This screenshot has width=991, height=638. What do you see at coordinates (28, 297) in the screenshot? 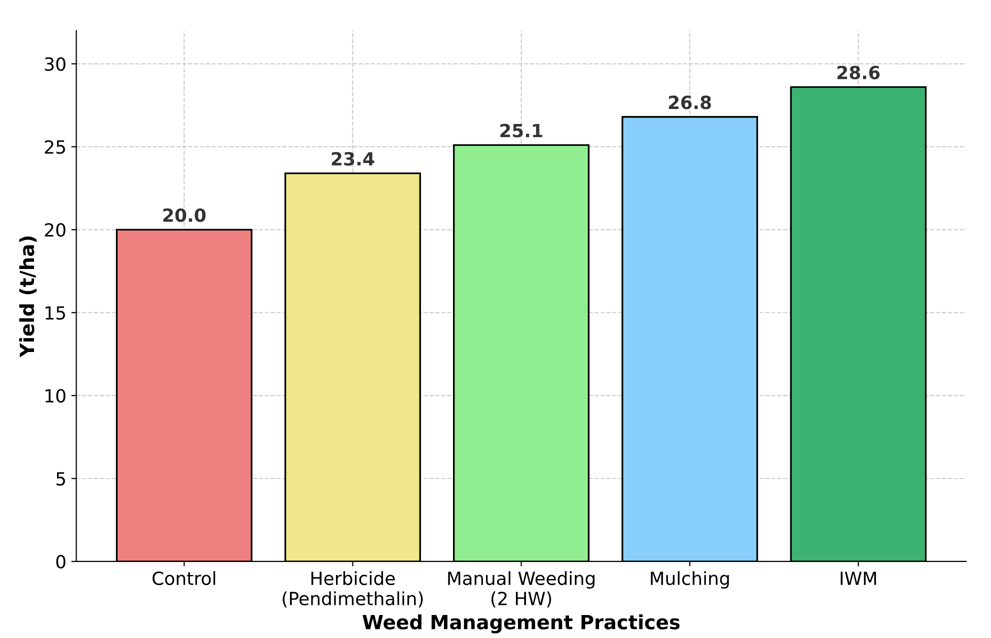
I see `y-axis-title: Yield (t/ha)` at bounding box center [28, 297].